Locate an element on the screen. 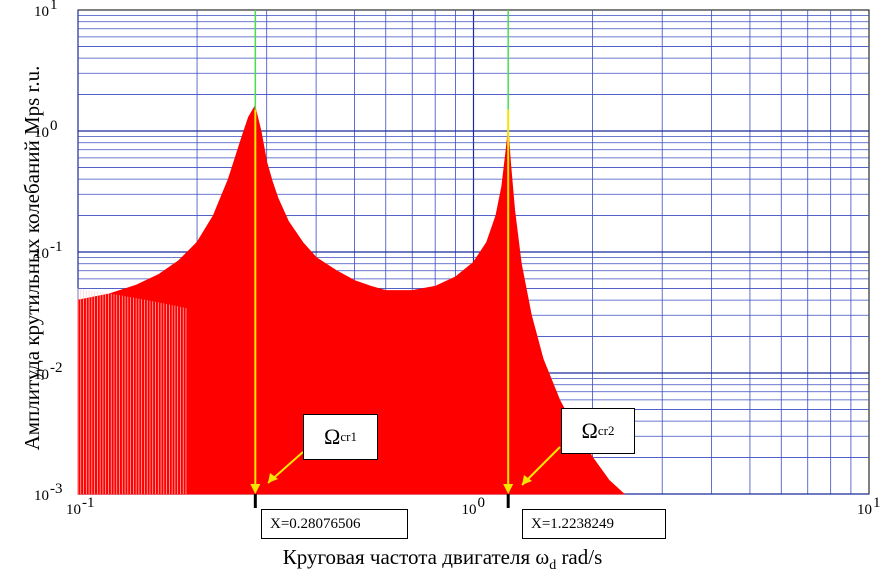 Image resolution: width=885 pixels, height=576 pixels. marker-readout-1: X=0.28076506 is located at coordinates (334, 524).